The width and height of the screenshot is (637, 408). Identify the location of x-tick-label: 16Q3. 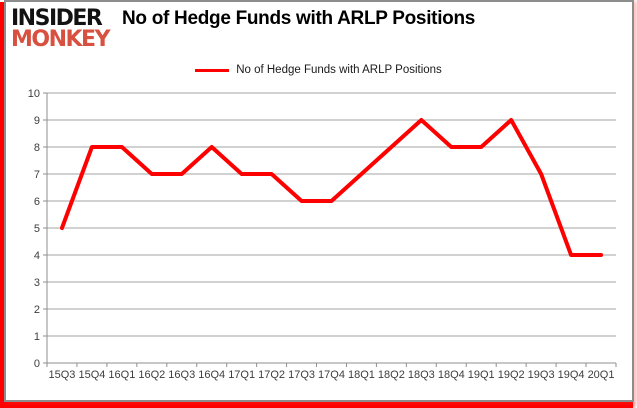
(181, 375).